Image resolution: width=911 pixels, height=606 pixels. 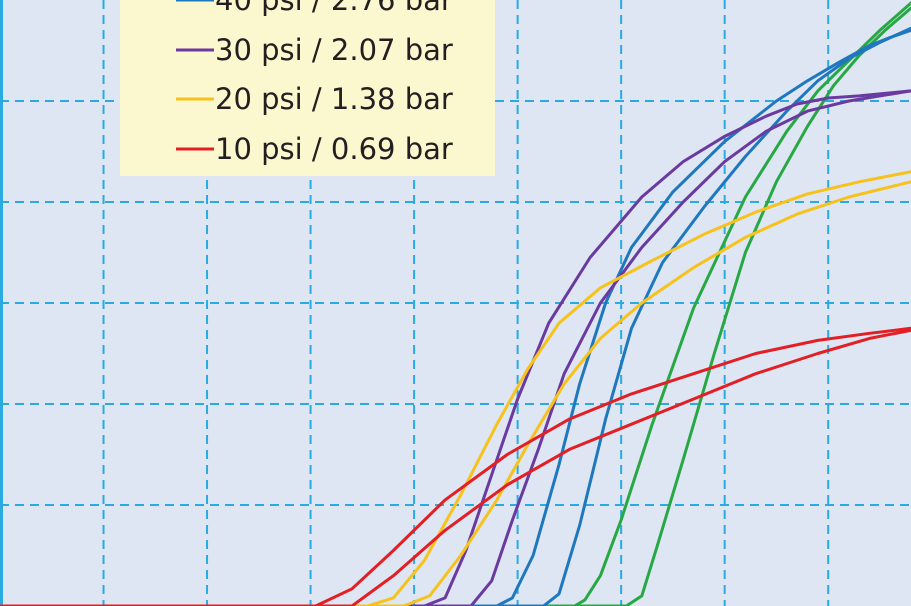 I want to click on legend-label-40psi: 40 psi / 2.76 bar, so click(x=334, y=8).